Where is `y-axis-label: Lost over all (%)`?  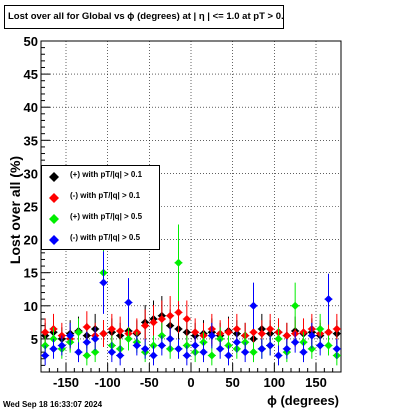
y-axis-label: Lost over all (%) is located at coordinates (15, 210).